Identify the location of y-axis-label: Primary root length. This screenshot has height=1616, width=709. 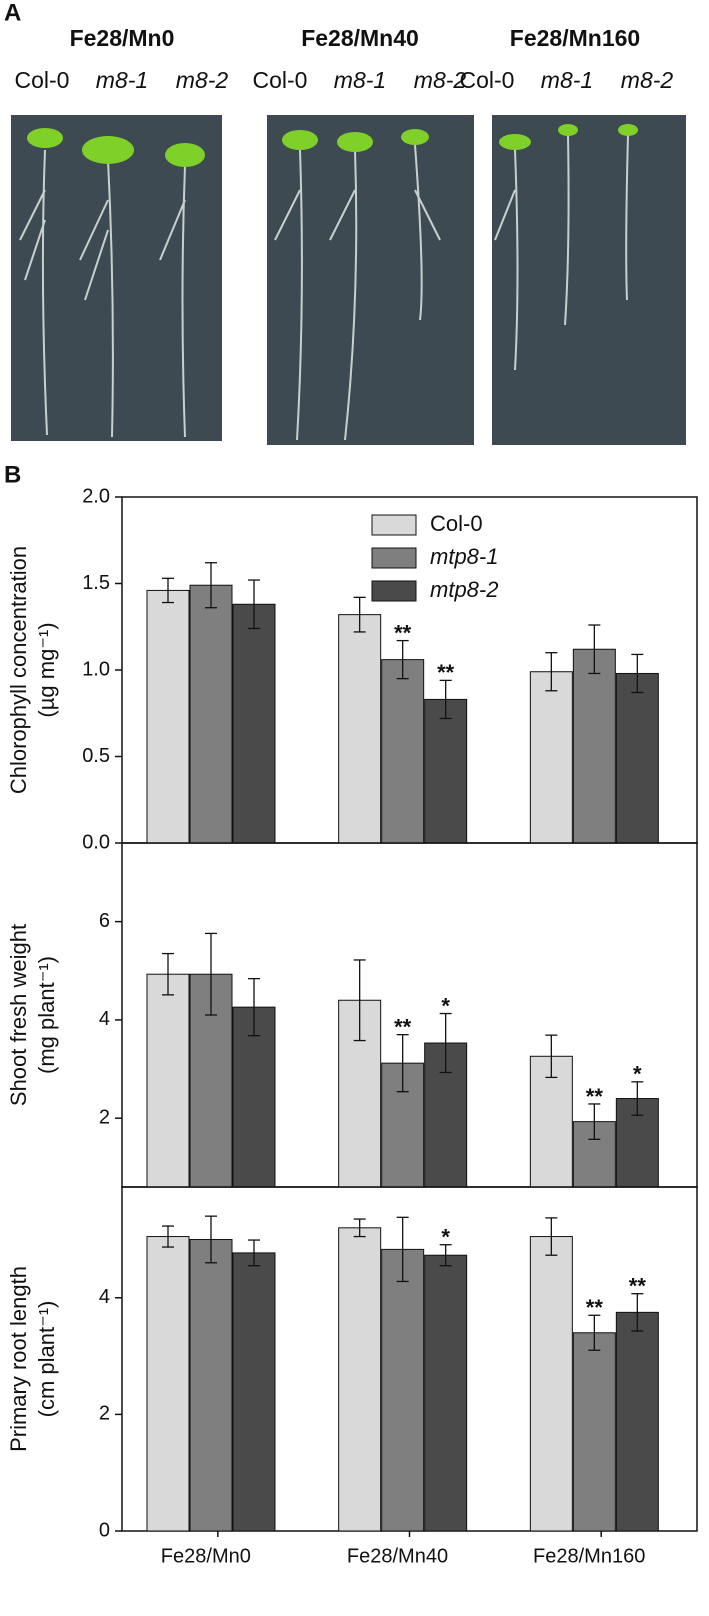
(18, 1359).